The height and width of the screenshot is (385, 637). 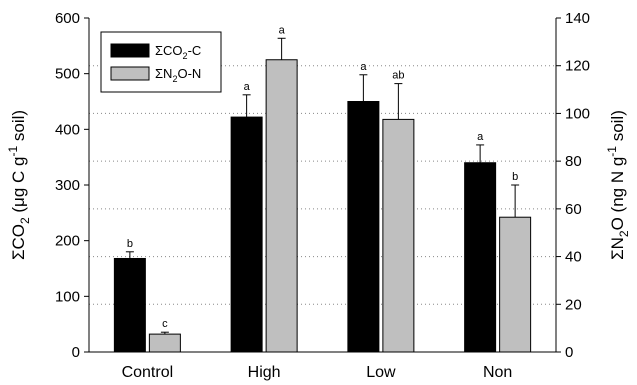 I want to click on legend-box, so click(x=161, y=62).